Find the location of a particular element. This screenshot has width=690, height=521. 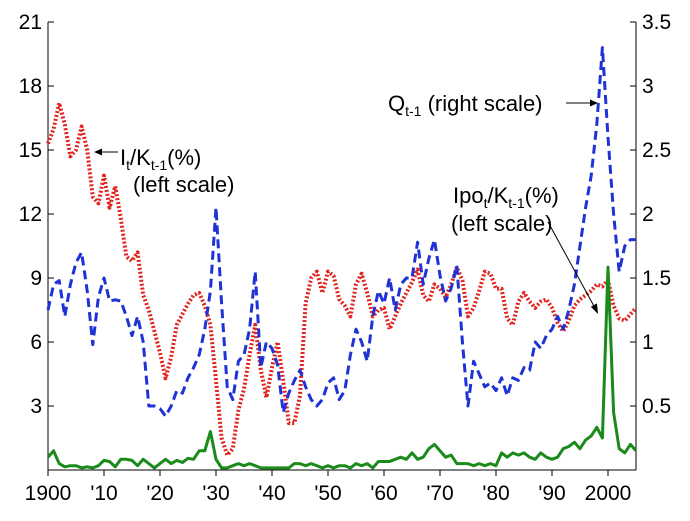

left-axis-tick-label: 21 is located at coordinates (30, 22).